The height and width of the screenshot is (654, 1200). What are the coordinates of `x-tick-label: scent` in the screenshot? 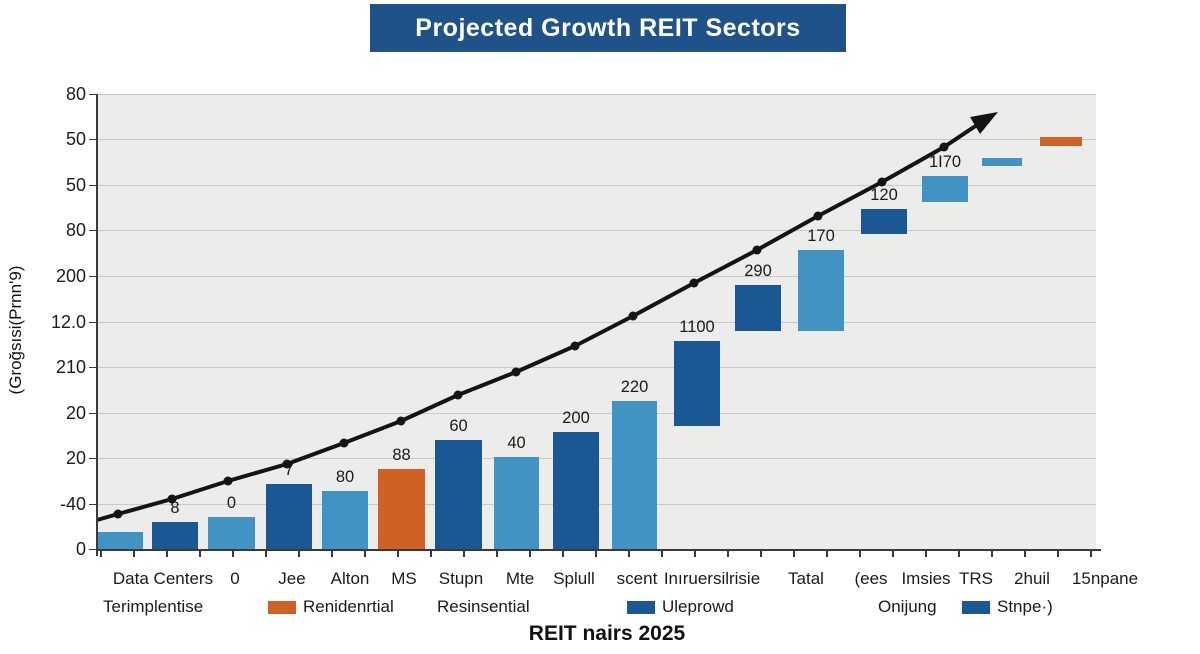 It's located at (637, 578).